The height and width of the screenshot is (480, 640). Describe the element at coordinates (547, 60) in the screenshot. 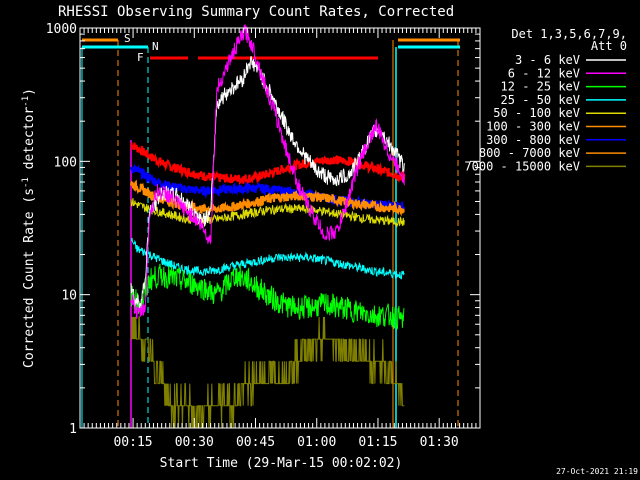

I see `legend-label: 3 - 6 keV` at that location.